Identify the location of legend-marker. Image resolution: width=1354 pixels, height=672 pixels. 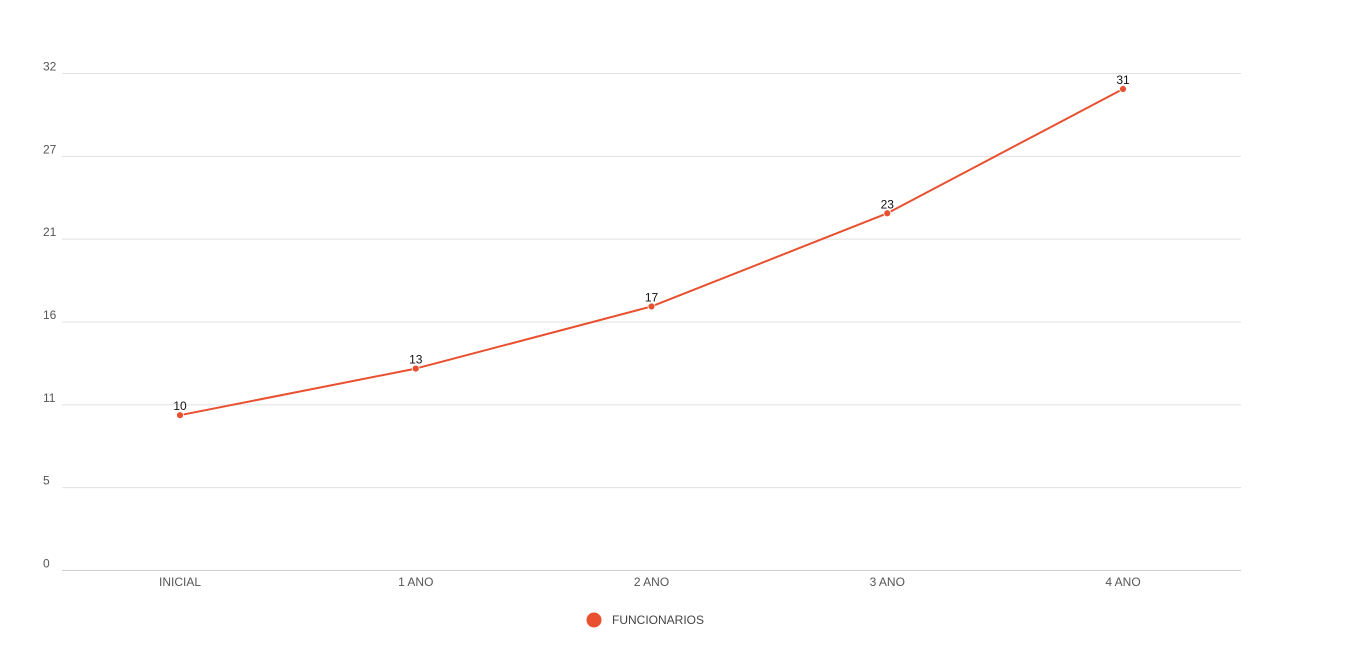
(594, 620).